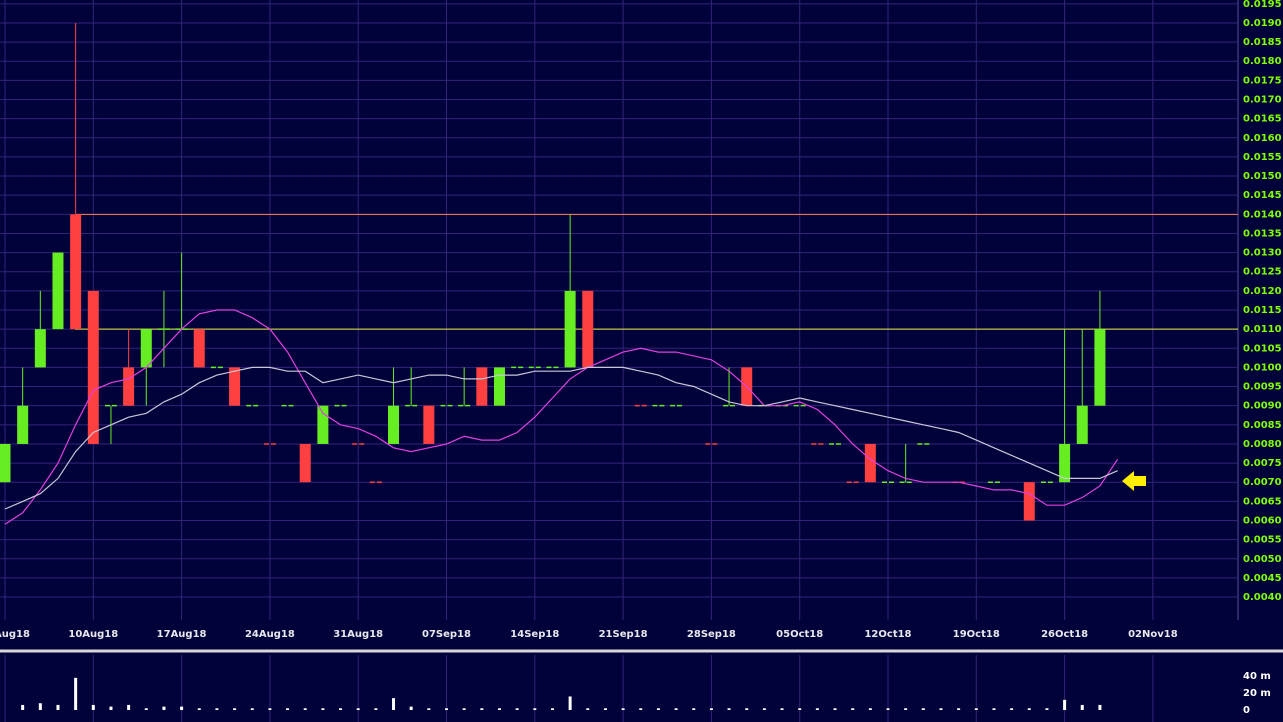  I want to click on y-tick-label: 0.0100, so click(1262, 367).